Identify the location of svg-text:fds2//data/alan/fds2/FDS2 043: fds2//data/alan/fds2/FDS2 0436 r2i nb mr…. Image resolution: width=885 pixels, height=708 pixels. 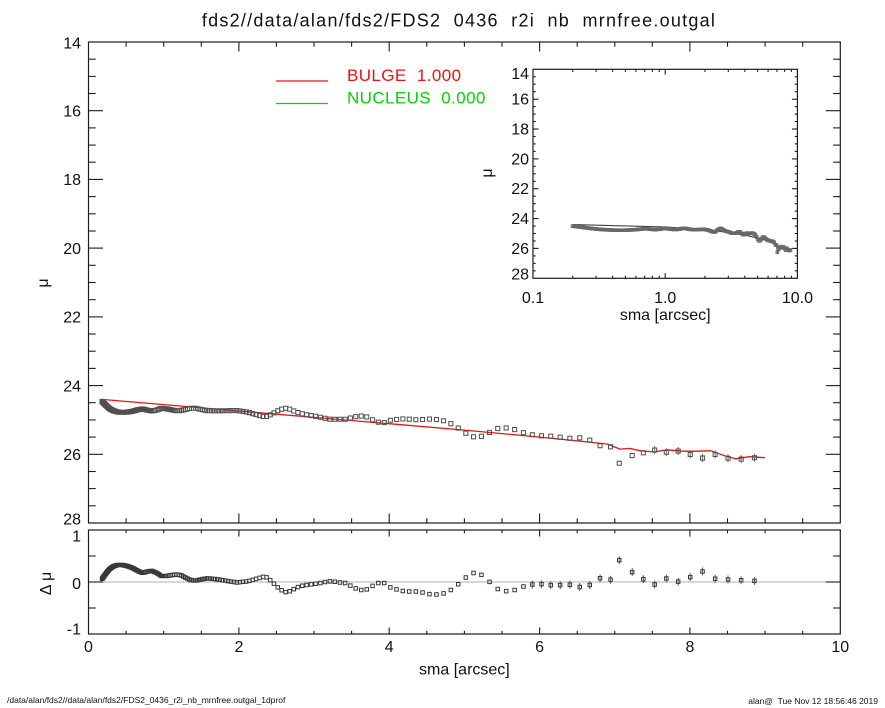
(459, 21).